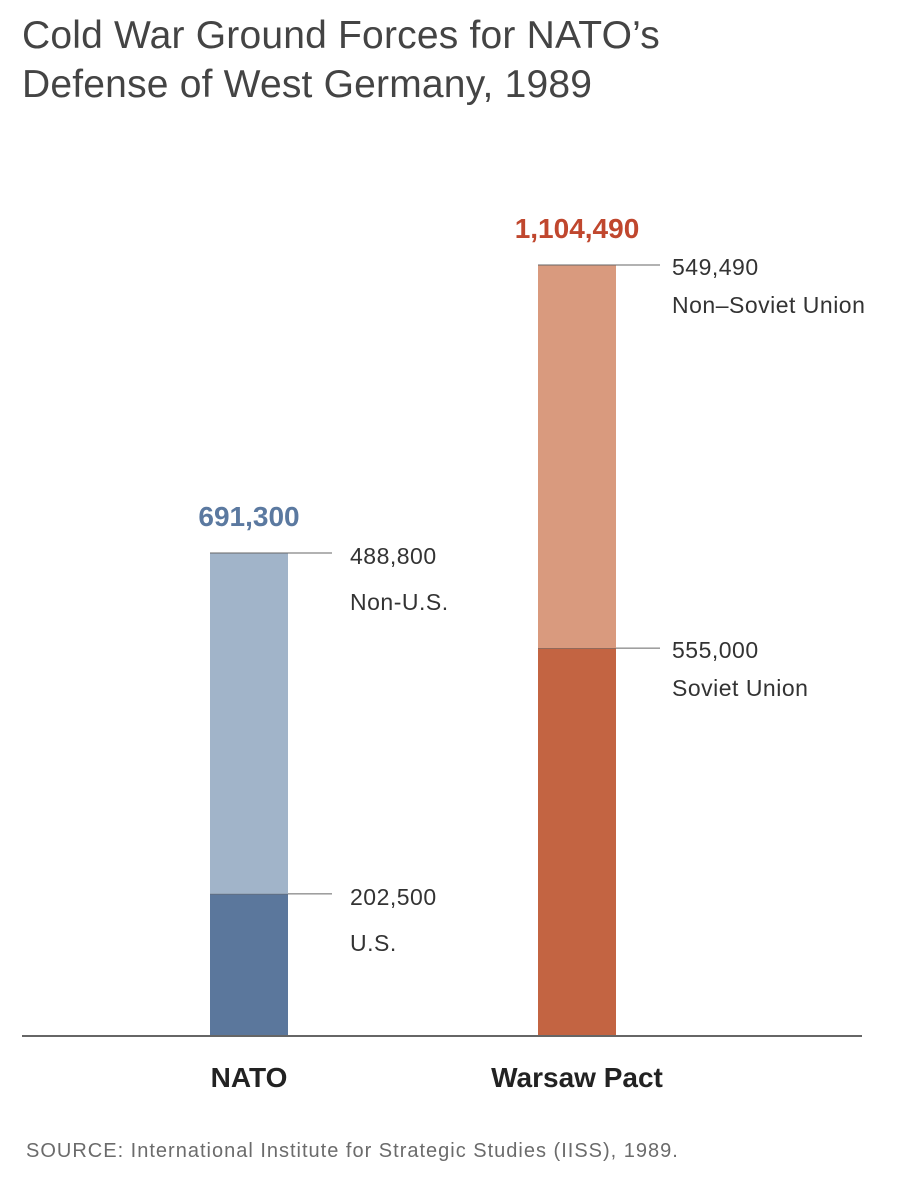  Describe the element at coordinates (577, 457) in the screenshot. I see `bar-segment-warsaw-pact-non-soviet-union` at that location.